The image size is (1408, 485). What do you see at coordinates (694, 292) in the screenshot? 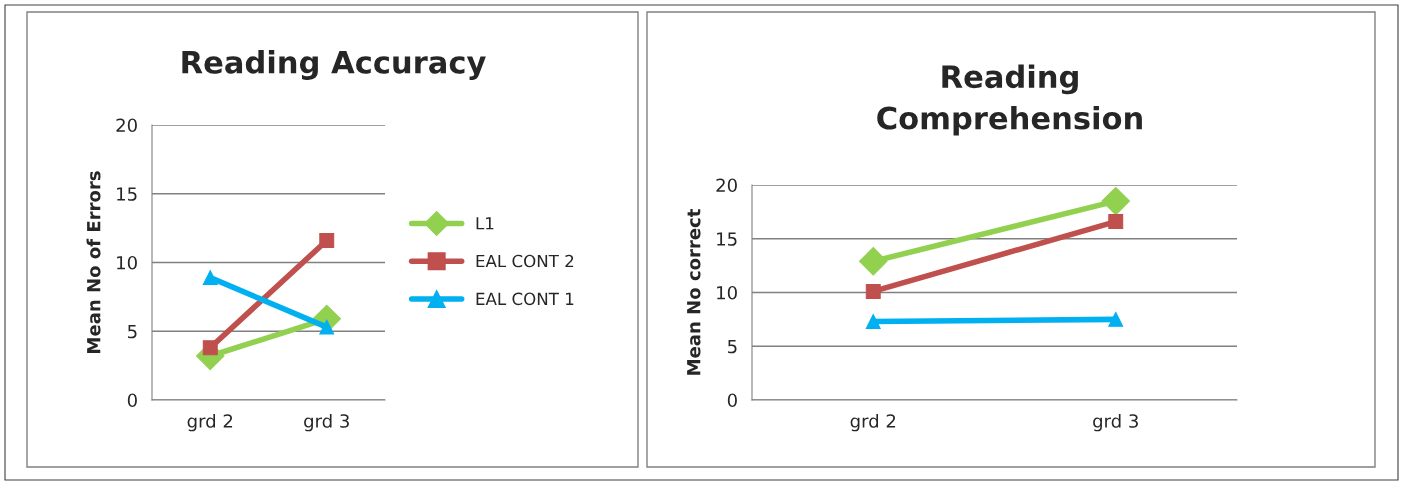
I see `y-axis-title: Mean No correct` at bounding box center [694, 292].